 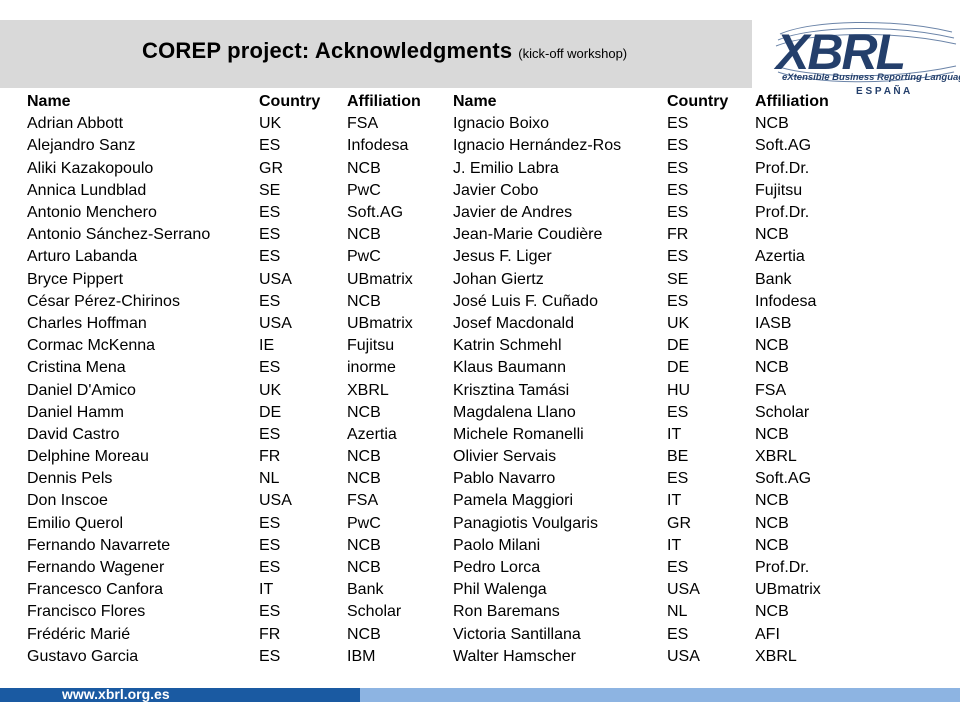 I want to click on cell-country-2: NL, so click(x=677, y=612).